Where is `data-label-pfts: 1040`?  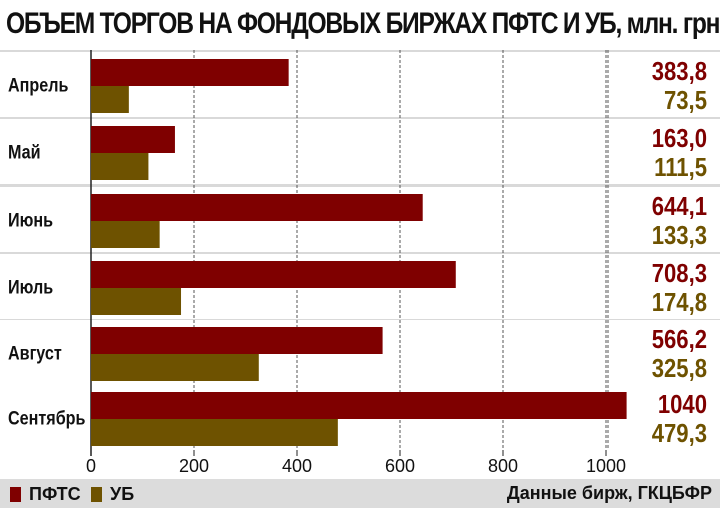
data-label-pfts: 1040 is located at coordinates (682, 404).